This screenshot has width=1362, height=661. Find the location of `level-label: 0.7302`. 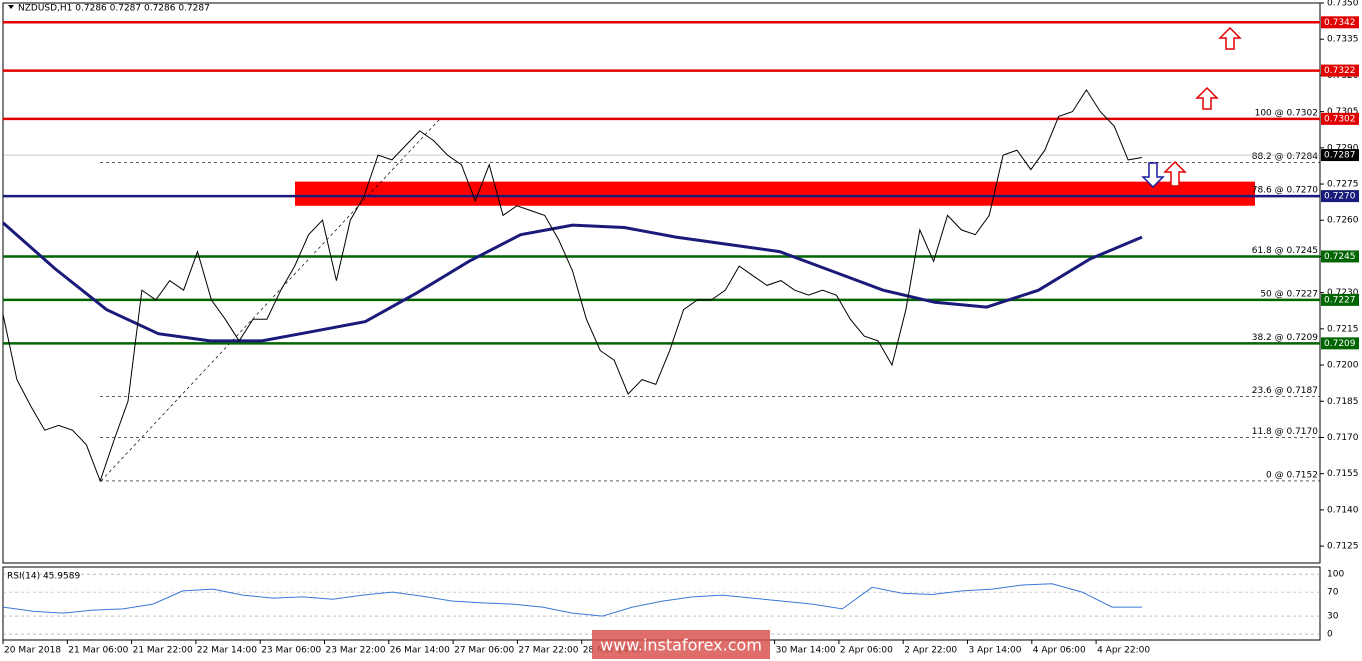

level-label: 0.7302 is located at coordinates (1340, 119).